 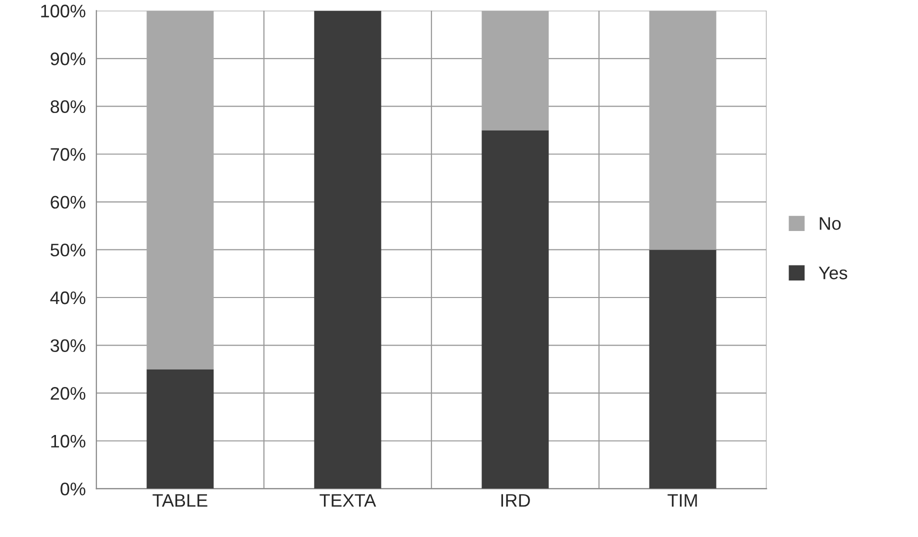 I want to click on y-tick-label: 0%, so click(x=73, y=489).